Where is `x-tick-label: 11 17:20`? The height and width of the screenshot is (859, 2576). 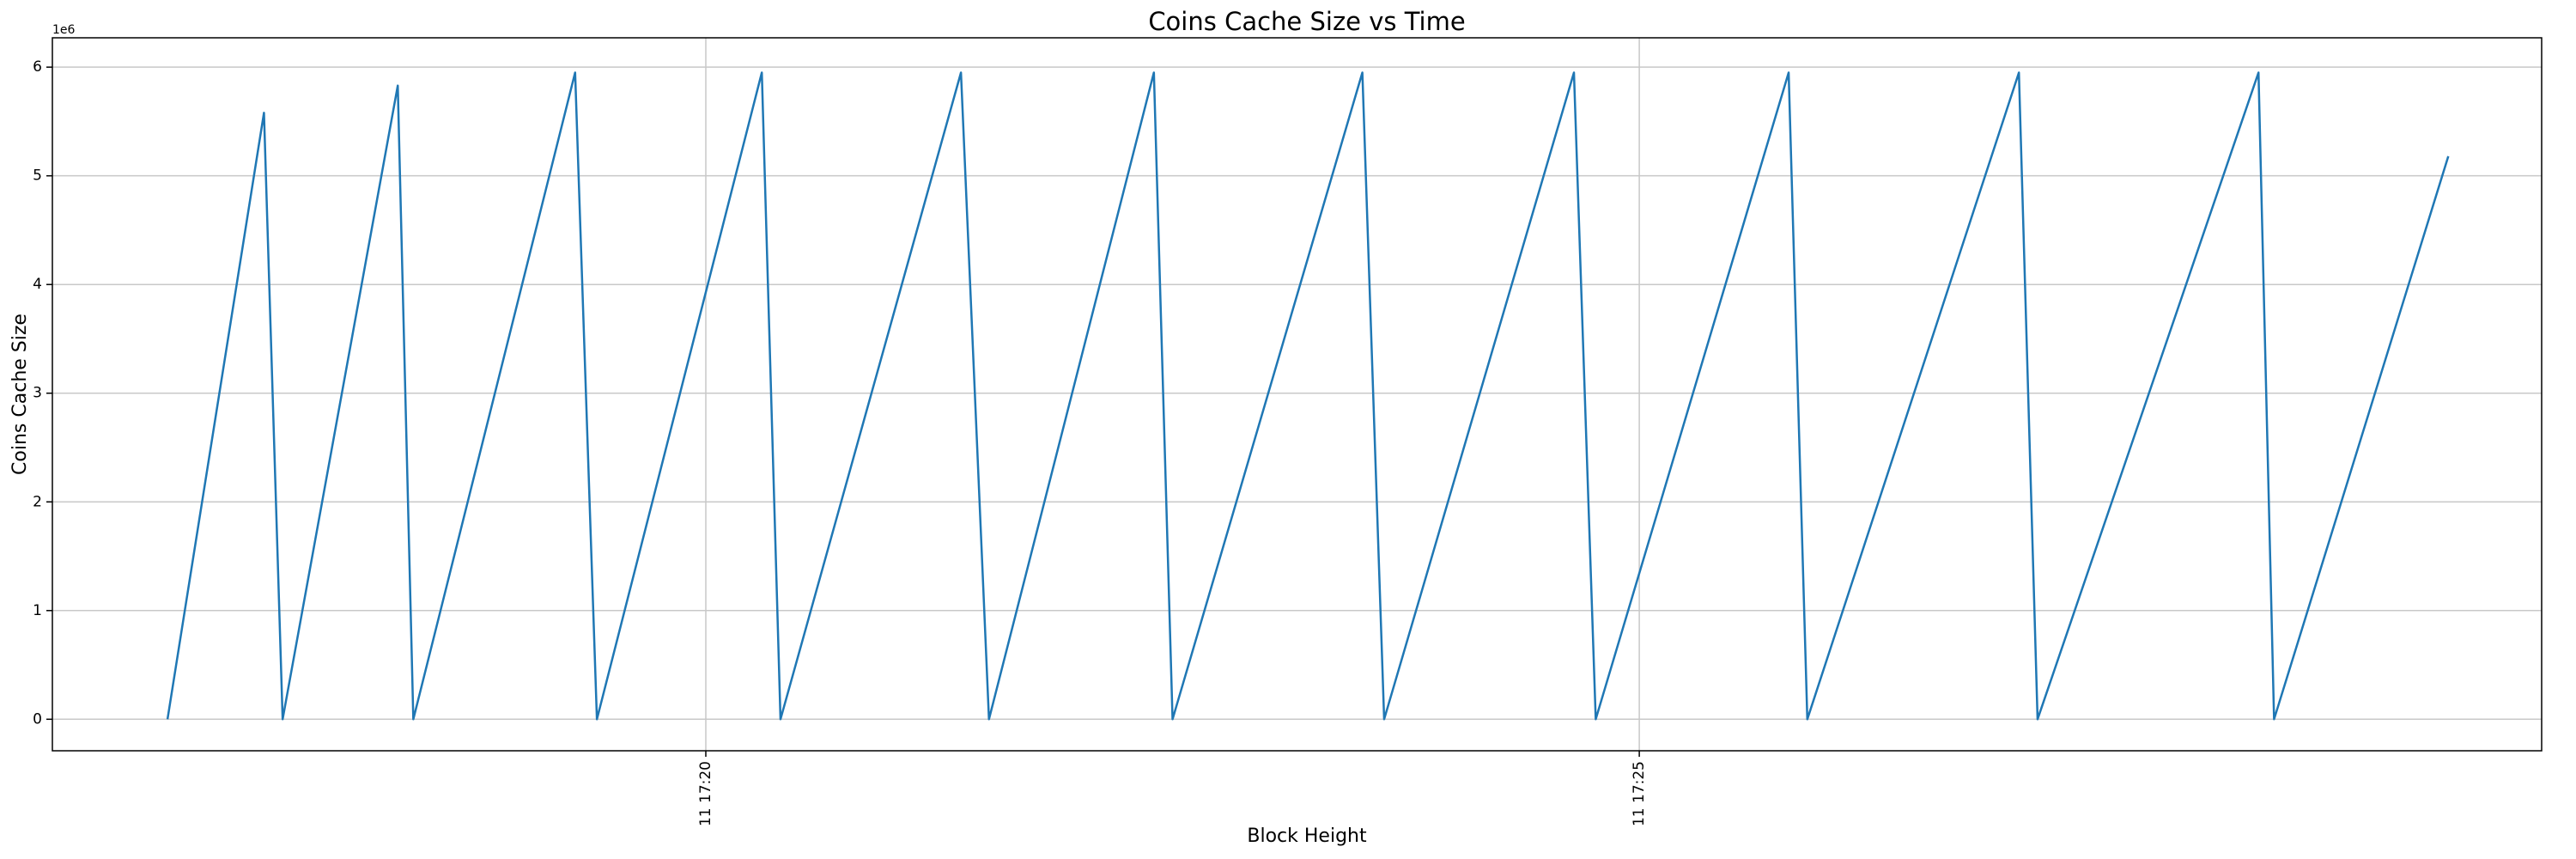 x-tick-label: 11 17:20 is located at coordinates (705, 793).